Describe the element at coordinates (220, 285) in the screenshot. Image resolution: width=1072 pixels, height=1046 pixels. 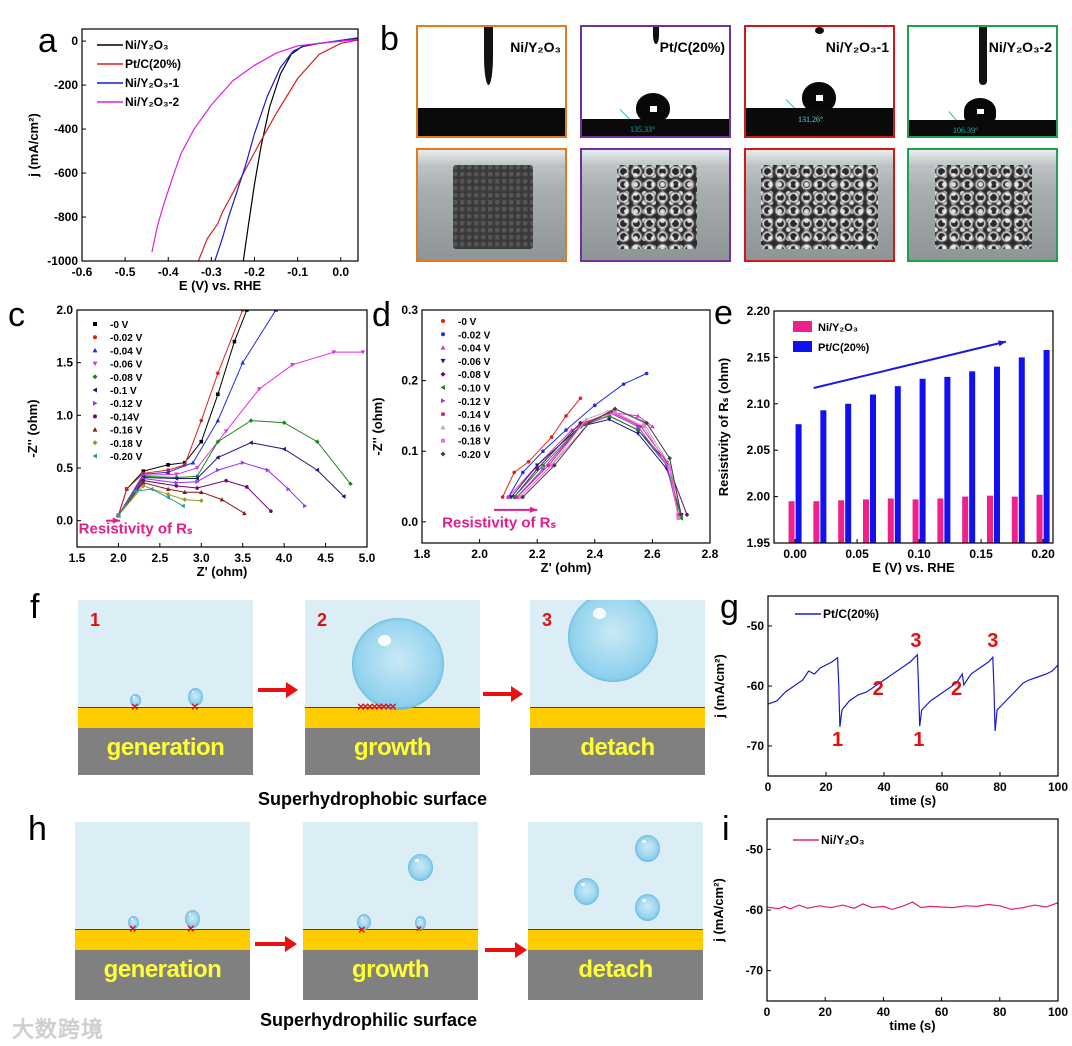
I see `x-axis-label: E (V) vs. RHE` at that location.